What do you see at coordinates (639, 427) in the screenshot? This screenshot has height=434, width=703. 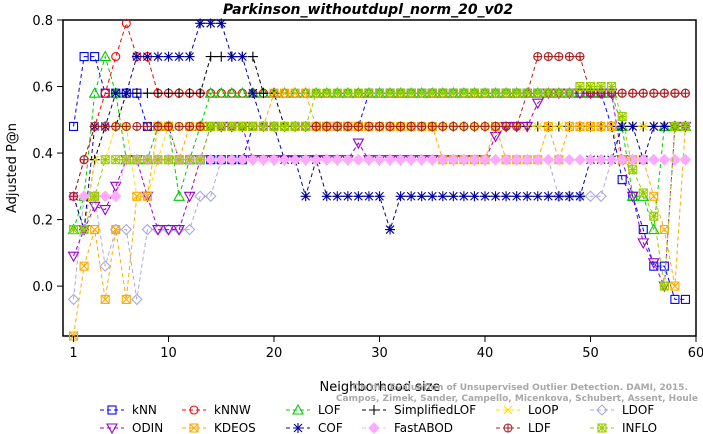 I see `legend-label: INFLO` at bounding box center [639, 427].